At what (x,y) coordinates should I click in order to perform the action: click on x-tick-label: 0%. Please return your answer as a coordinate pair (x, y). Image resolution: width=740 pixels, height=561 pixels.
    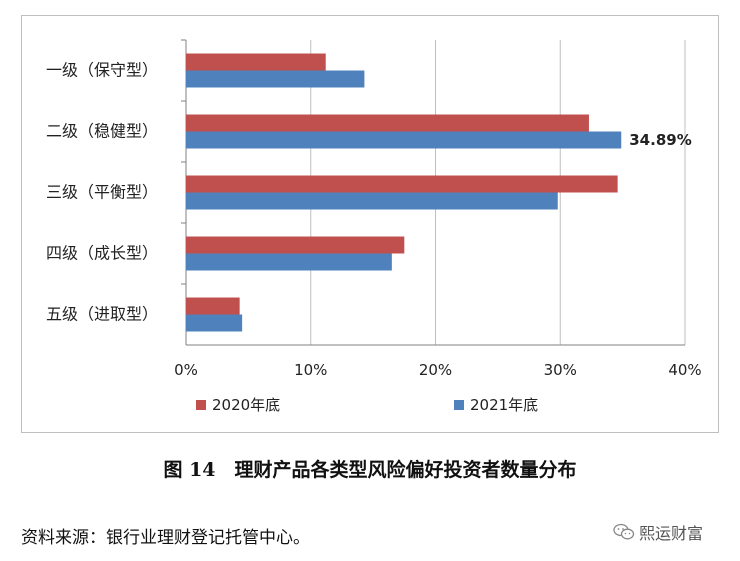
    Looking at the image, I should click on (186, 370).